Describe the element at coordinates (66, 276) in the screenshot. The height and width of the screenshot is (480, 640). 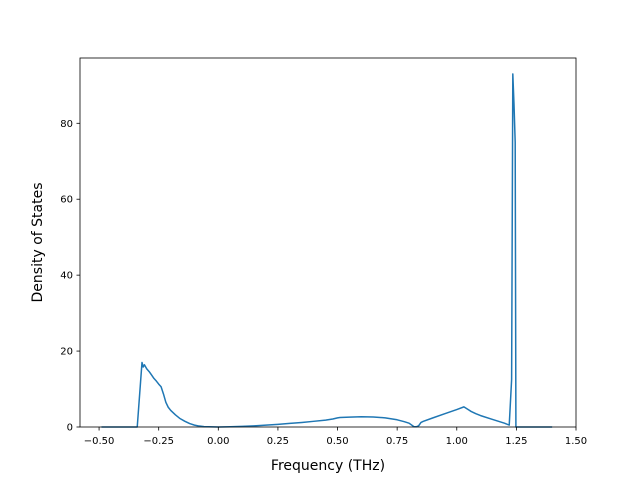
I see `y-tick-label: 40` at that location.